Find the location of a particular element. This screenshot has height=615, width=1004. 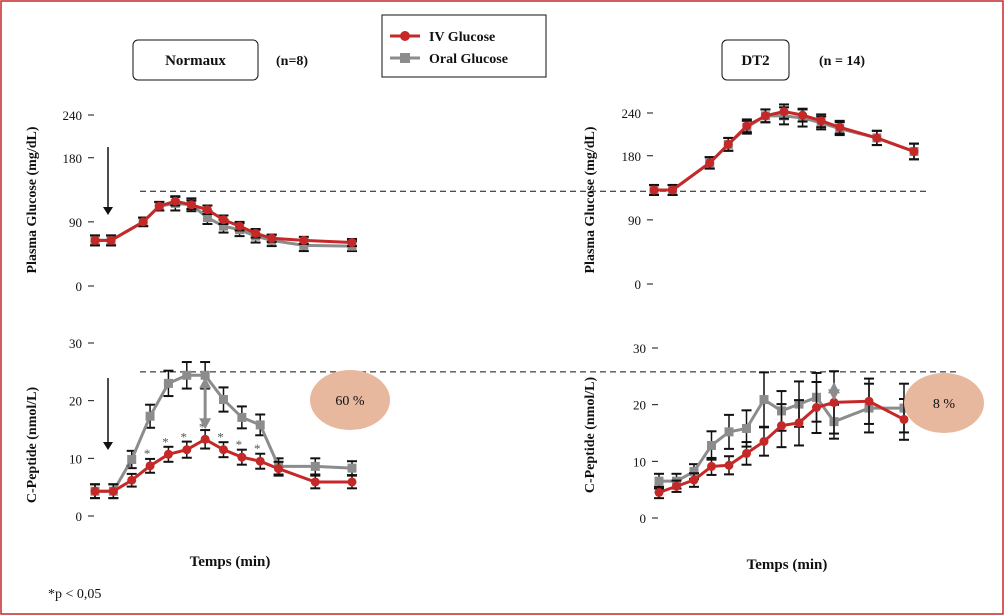

footnote: *p < 0,05 is located at coordinates (74, 594).